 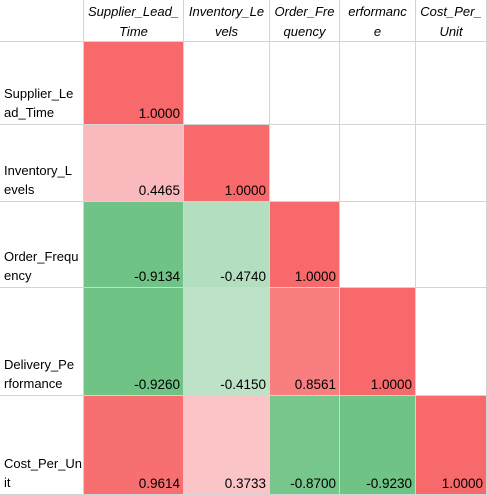 I want to click on correlation-value: -0.4740, so click(x=243, y=276).